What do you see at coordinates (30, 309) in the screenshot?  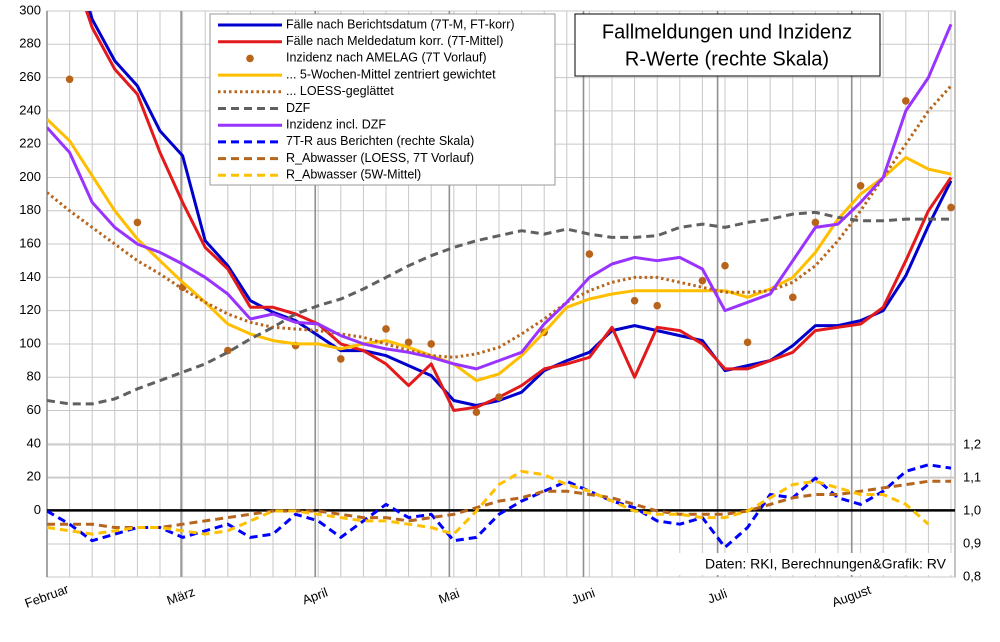 I see `y-tick-label: 120` at bounding box center [30, 309].